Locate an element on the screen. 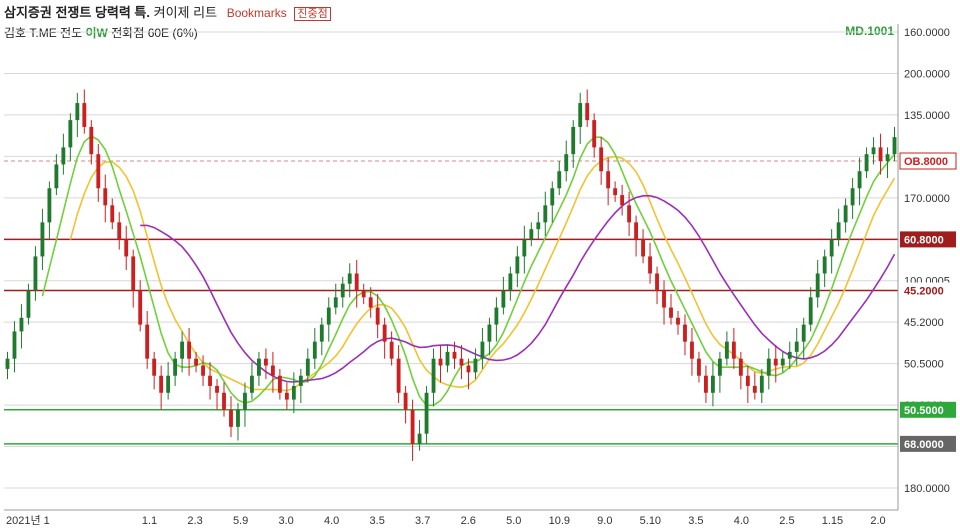 The height and width of the screenshot is (528, 960). price-tag: 50.5000 is located at coordinates (928, 409).